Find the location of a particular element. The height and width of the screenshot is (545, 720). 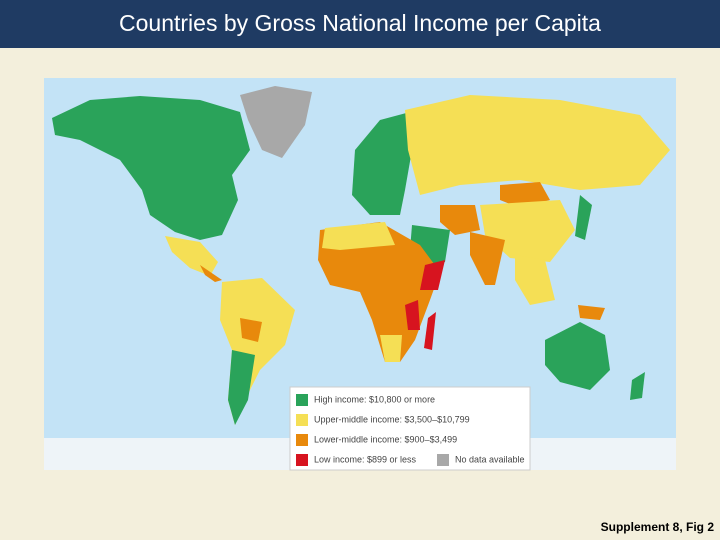

central-asia is located at coordinates (460, 220).